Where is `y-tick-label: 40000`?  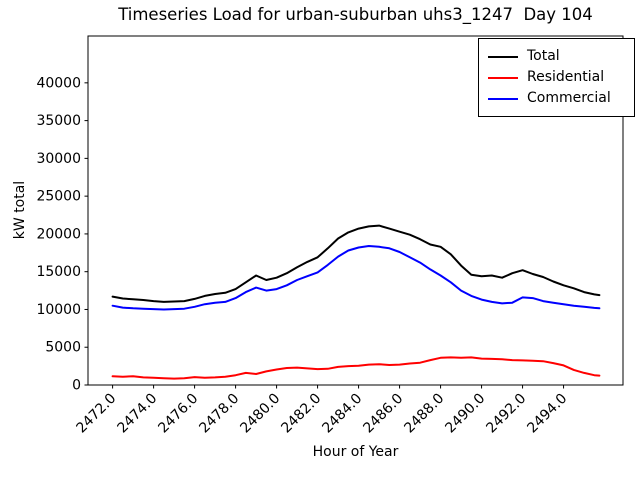 y-tick-label: 40000 is located at coordinates (58, 83).